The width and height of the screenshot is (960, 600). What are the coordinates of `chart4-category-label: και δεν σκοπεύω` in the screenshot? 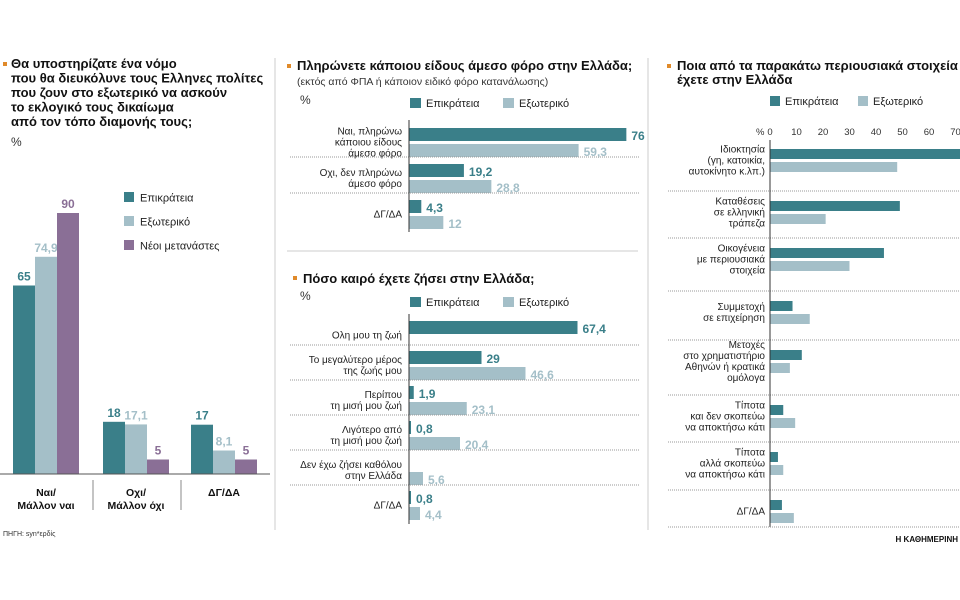 It's located at (727, 417).